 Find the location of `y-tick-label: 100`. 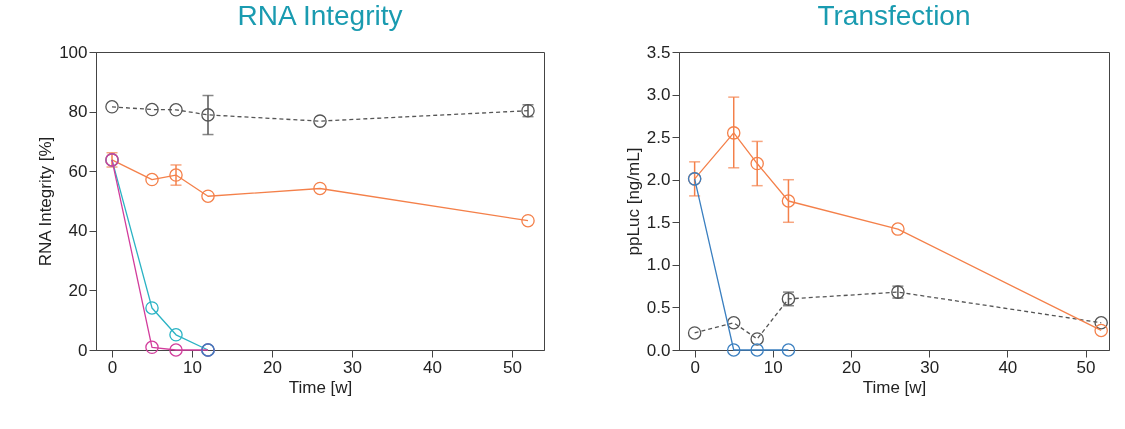

y-tick-label: 100 is located at coordinates (73, 52).